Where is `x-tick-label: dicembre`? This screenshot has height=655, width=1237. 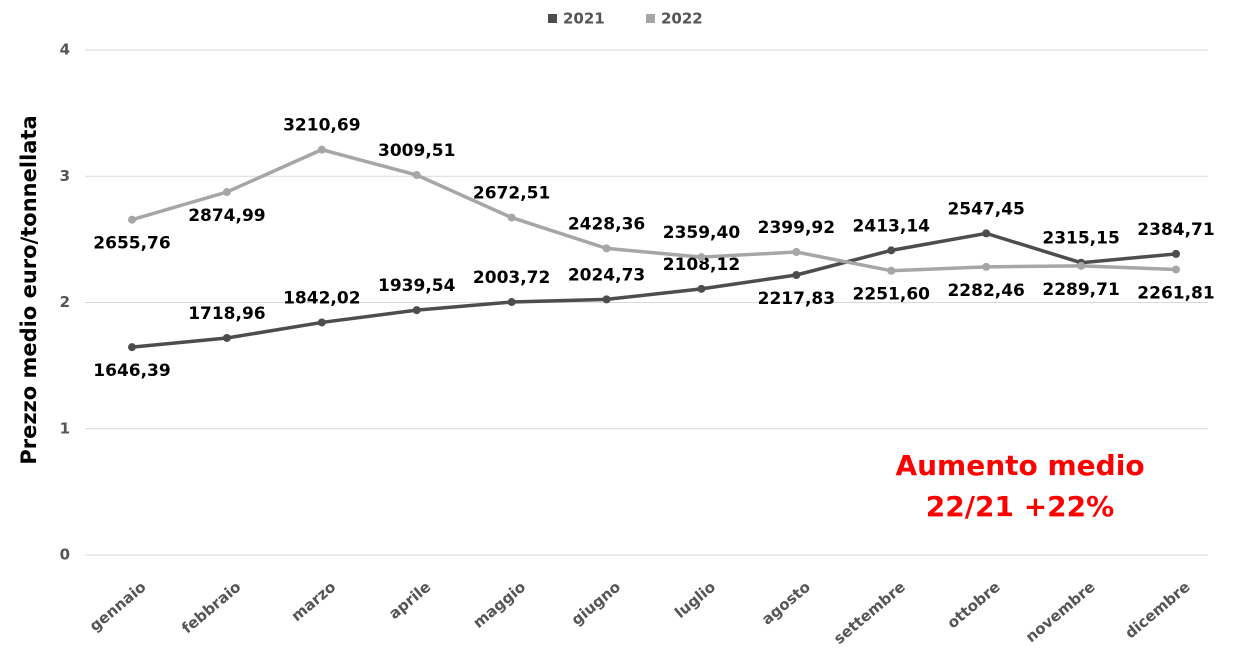 x-tick-label: dicembre is located at coordinates (1157, 610).